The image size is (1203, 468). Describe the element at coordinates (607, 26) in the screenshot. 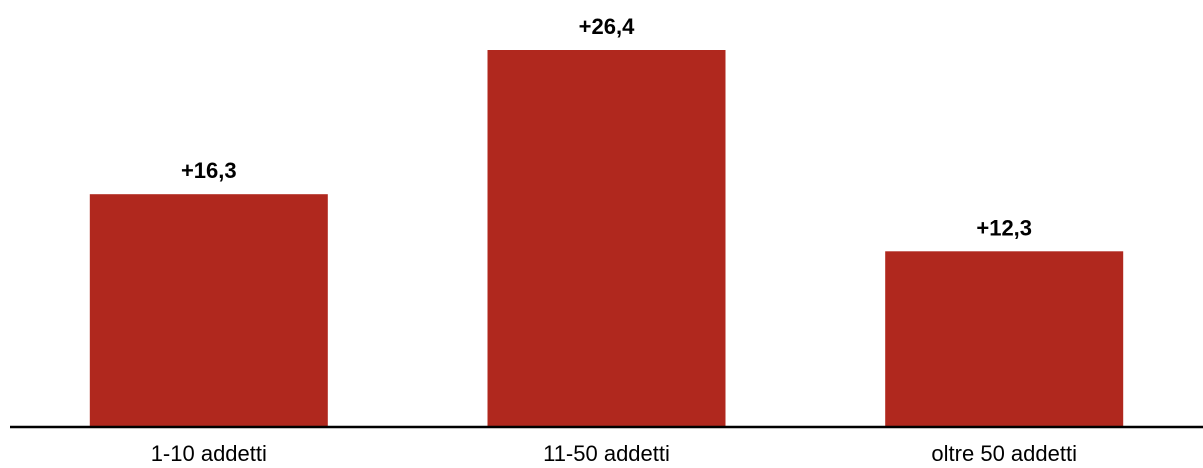

I see `bar-value-label: +26,4` at that location.